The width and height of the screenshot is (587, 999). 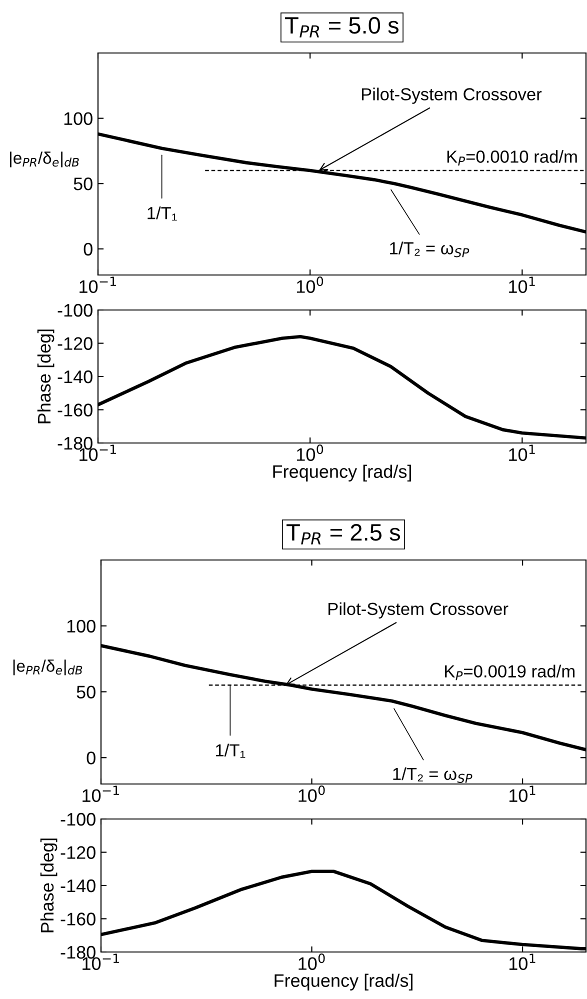 What do you see at coordinates (512, 158) in the screenshot?
I see `series-label: K$_{P}$=0.0010 rad/m` at bounding box center [512, 158].